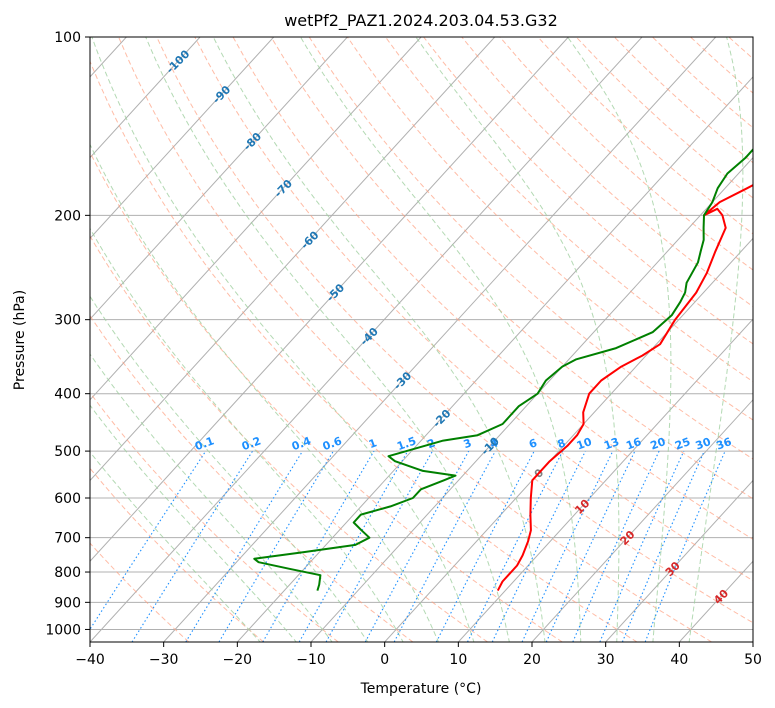 This screenshot has height=708, width=775. What do you see at coordinates (584, 444) in the screenshot?
I see `mixing-ratio-label: 10` at bounding box center [584, 444].